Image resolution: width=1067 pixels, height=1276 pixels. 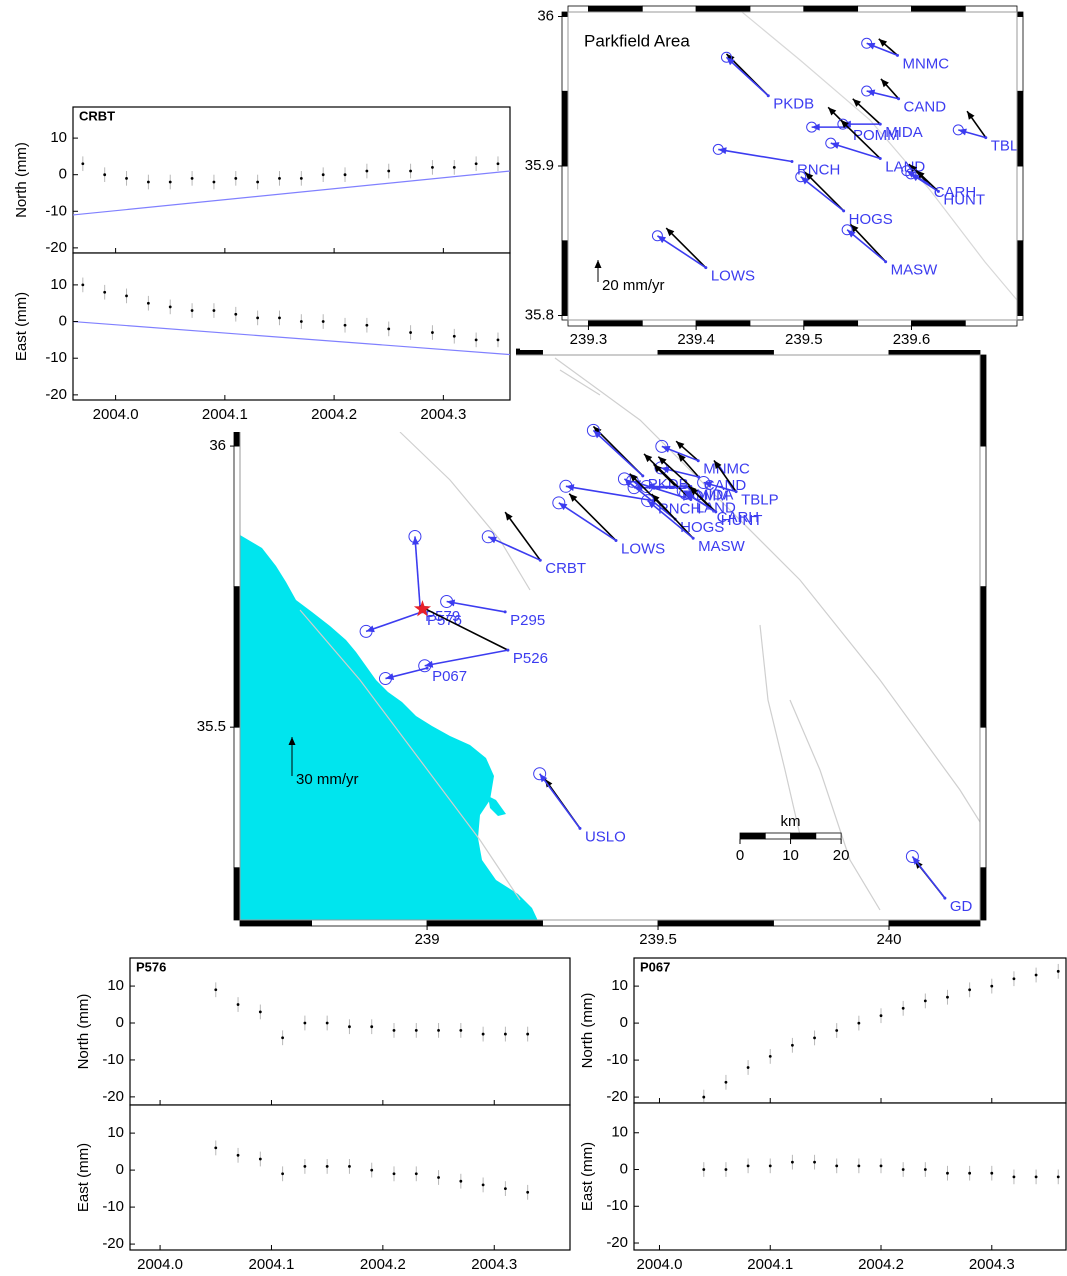 What do you see at coordinates (912, 339) in the screenshot?
I see `x-tick-label: 239.6` at bounding box center [912, 339].